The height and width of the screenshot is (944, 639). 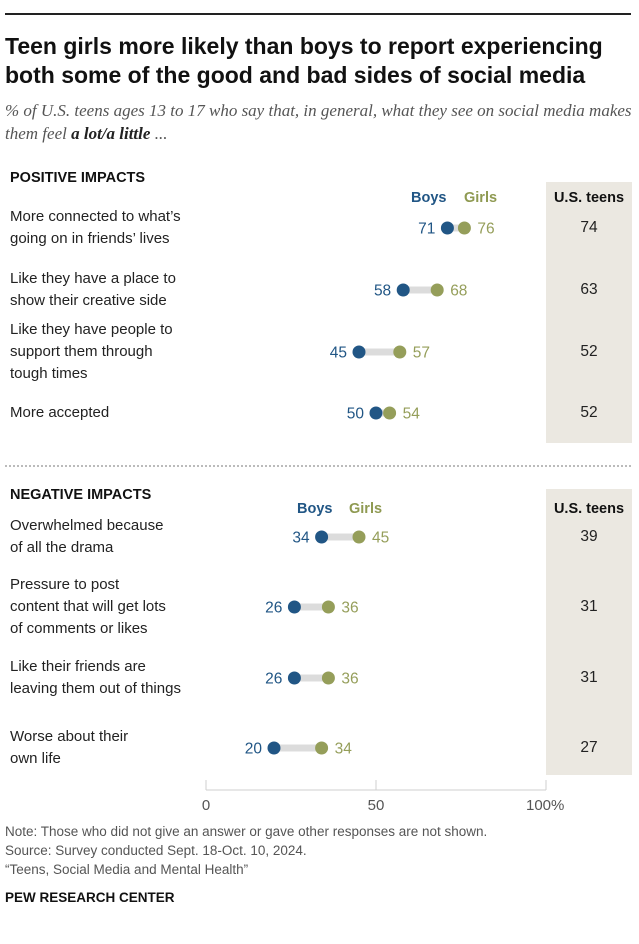 What do you see at coordinates (254, 749) in the screenshot?
I see `boys-value-label: 20` at bounding box center [254, 749].